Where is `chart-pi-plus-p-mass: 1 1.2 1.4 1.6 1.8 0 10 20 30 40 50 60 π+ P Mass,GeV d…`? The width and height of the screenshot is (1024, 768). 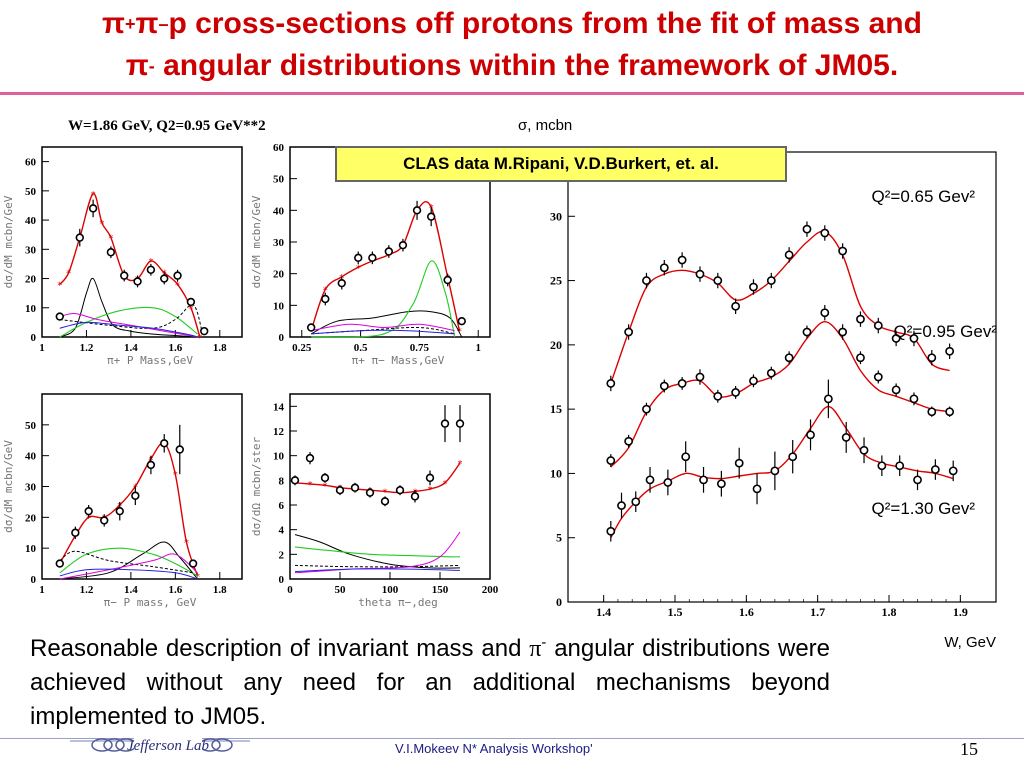 chart-pi-plus-p-mass: 1 1.2 1.4 1.6 1.8 0 10 20 30 40 50 60 π+ P Mass,GeV d… is located at coordinates (122, 256).